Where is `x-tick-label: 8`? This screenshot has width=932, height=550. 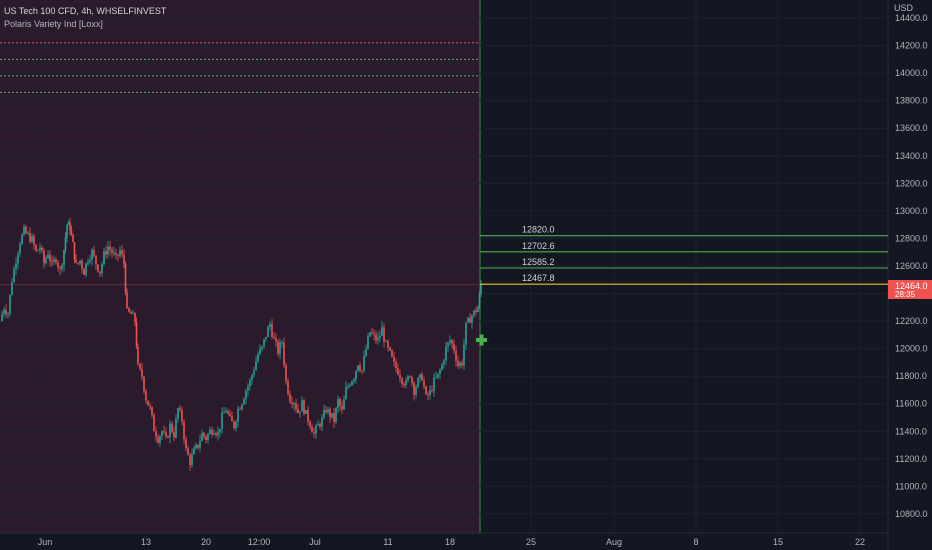
x-tick-label: 8 is located at coordinates (695, 542).